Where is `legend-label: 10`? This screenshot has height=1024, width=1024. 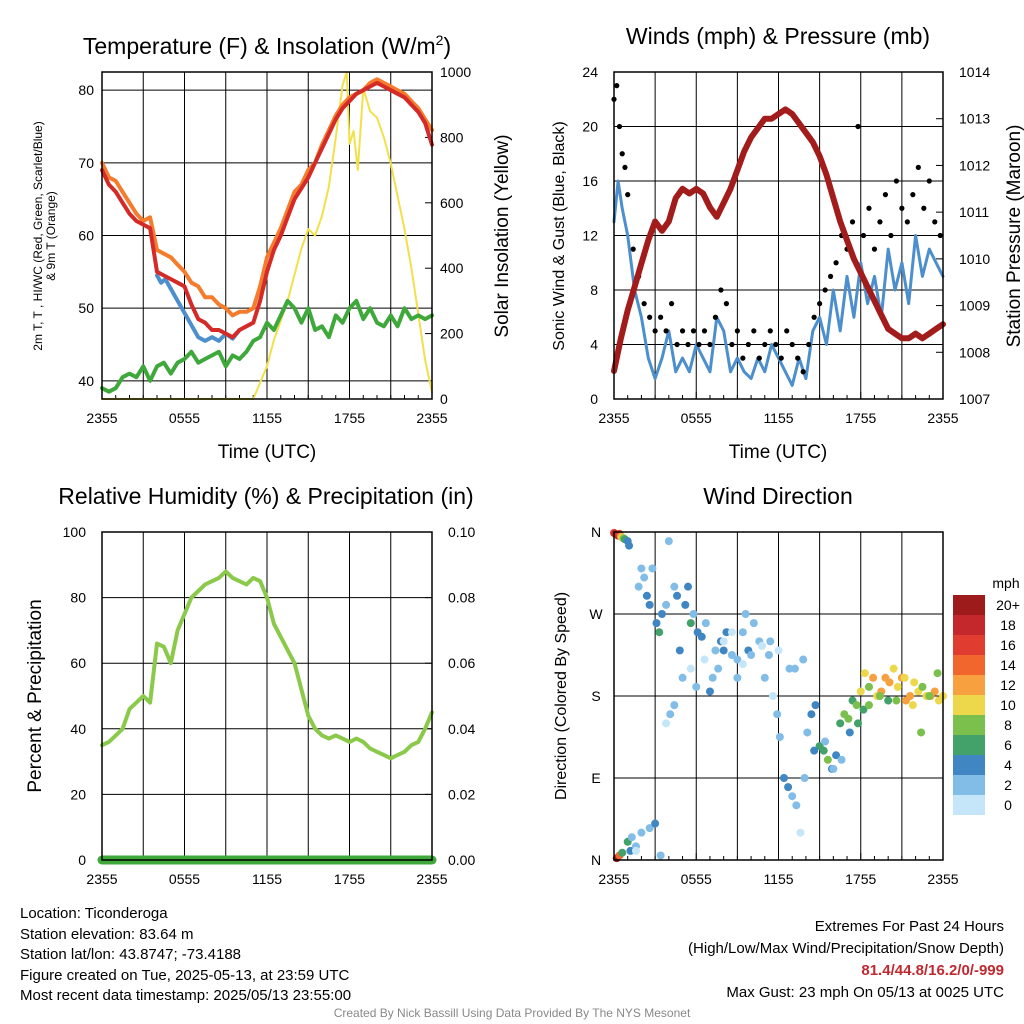 legend-label: 10 is located at coordinates (1008, 705).